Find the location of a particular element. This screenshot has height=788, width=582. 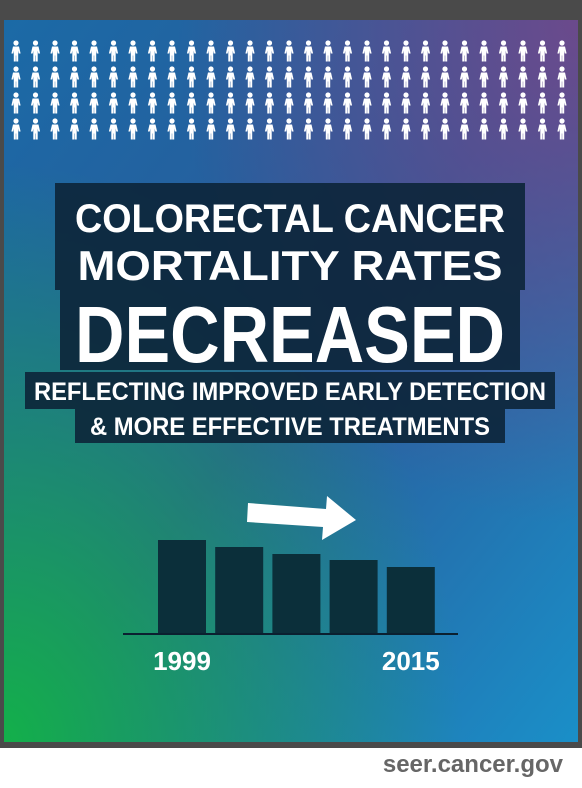

title-box is located at coordinates (290, 236).